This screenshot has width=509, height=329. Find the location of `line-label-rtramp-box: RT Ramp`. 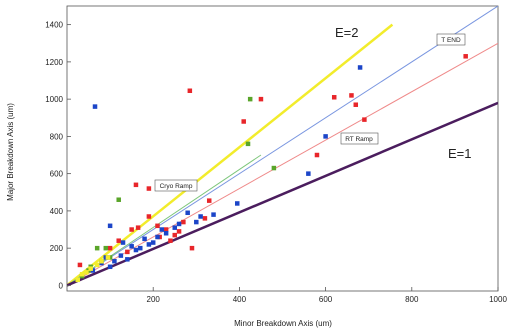

line-label-rtramp-box: RT Ramp is located at coordinates (359, 138).